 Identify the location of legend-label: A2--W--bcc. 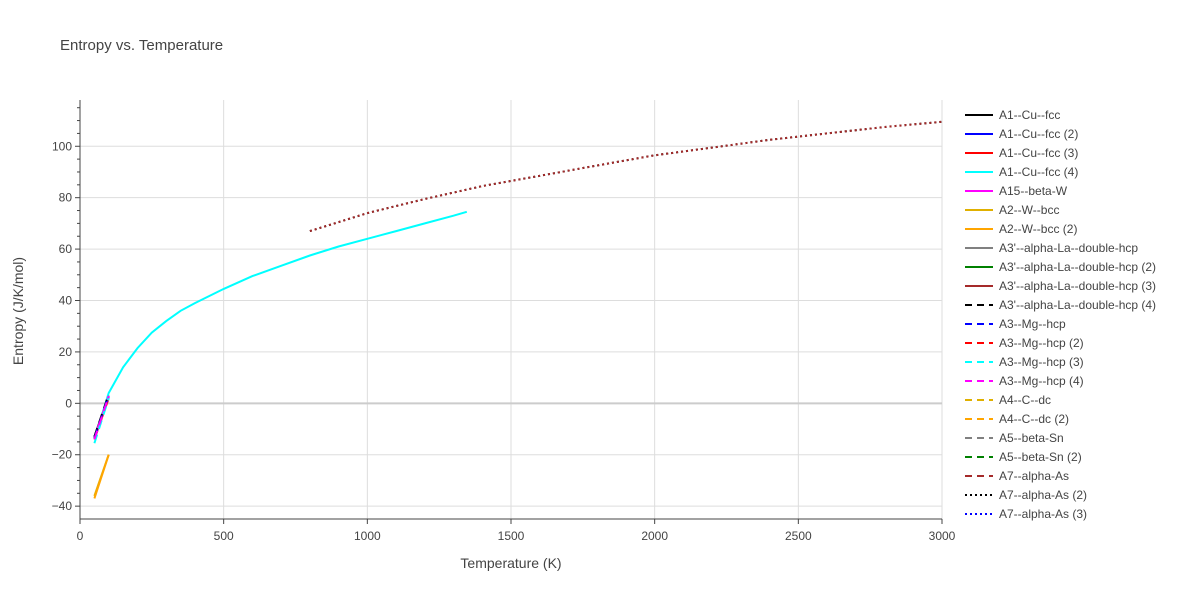
(1029, 210).